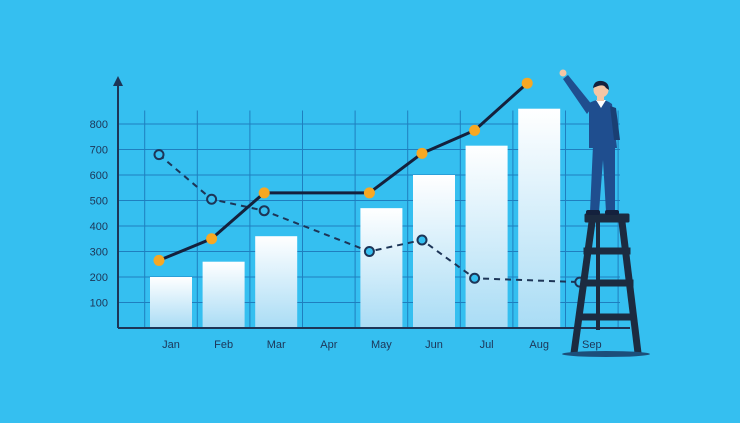 This screenshot has height=423, width=740. Describe the element at coordinates (99, 176) in the screenshot. I see `y-tick-label: 600` at that location.